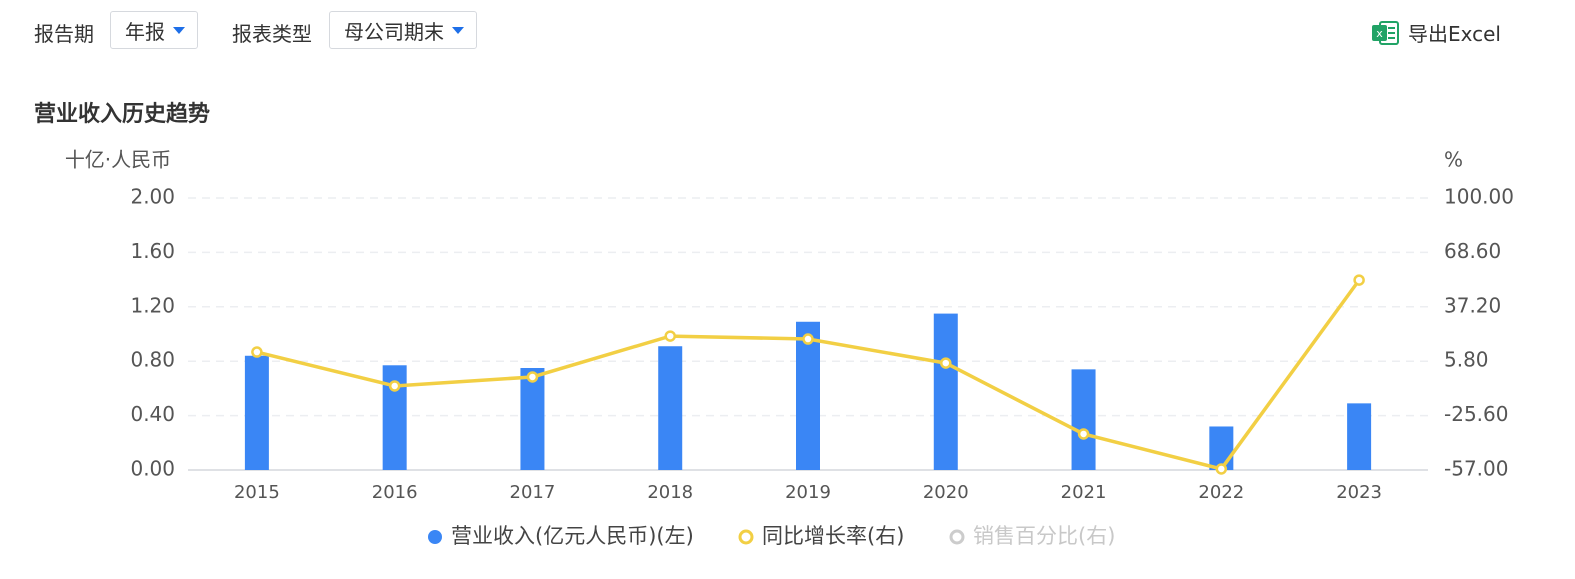 The height and width of the screenshot is (579, 1575). Describe the element at coordinates (1359, 492) in the screenshot. I see `x-tick-label: 2023` at that location.